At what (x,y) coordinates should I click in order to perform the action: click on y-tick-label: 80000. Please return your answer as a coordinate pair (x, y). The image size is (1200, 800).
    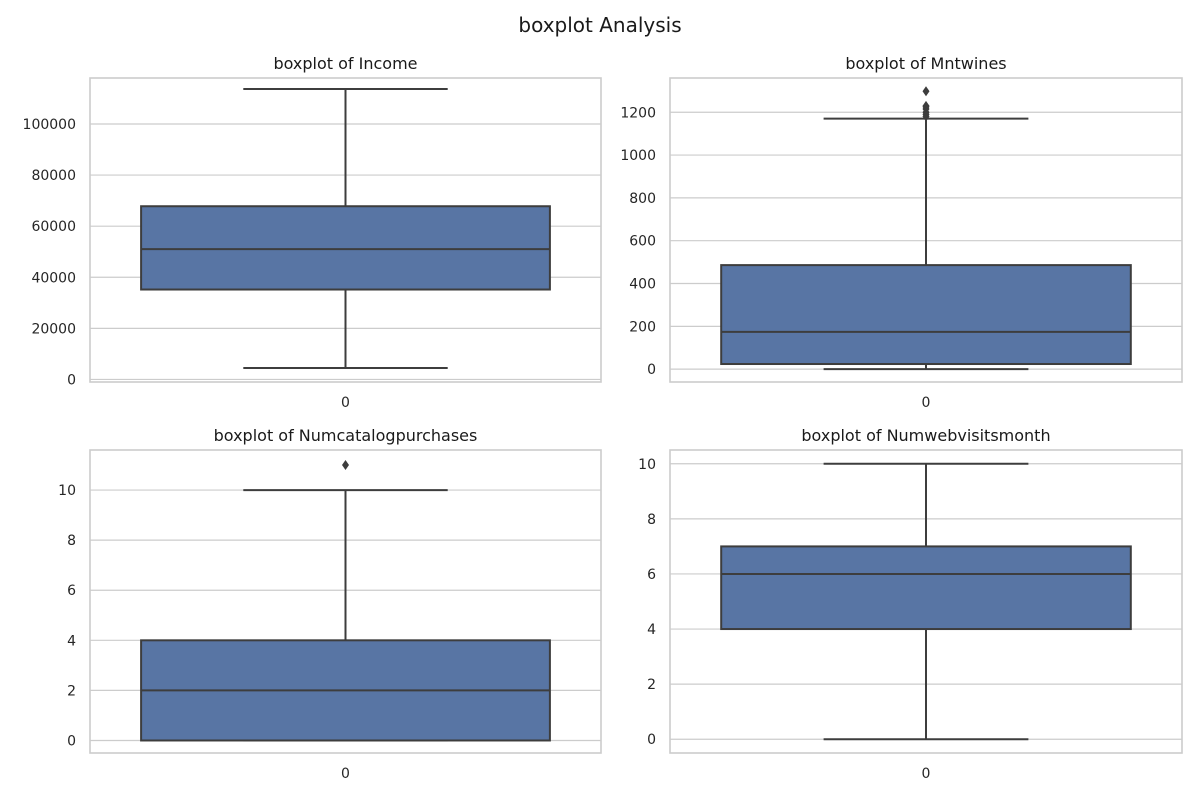
    Looking at the image, I should click on (53, 176).